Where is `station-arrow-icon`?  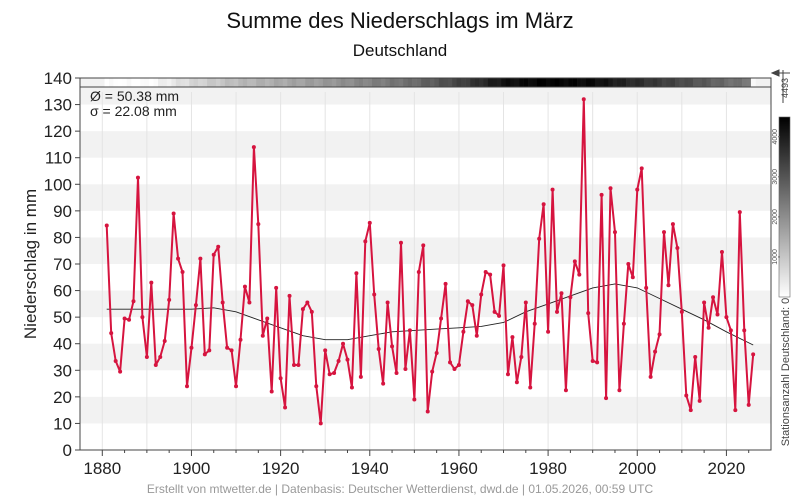 station-arrow-icon is located at coordinates (780, 73).